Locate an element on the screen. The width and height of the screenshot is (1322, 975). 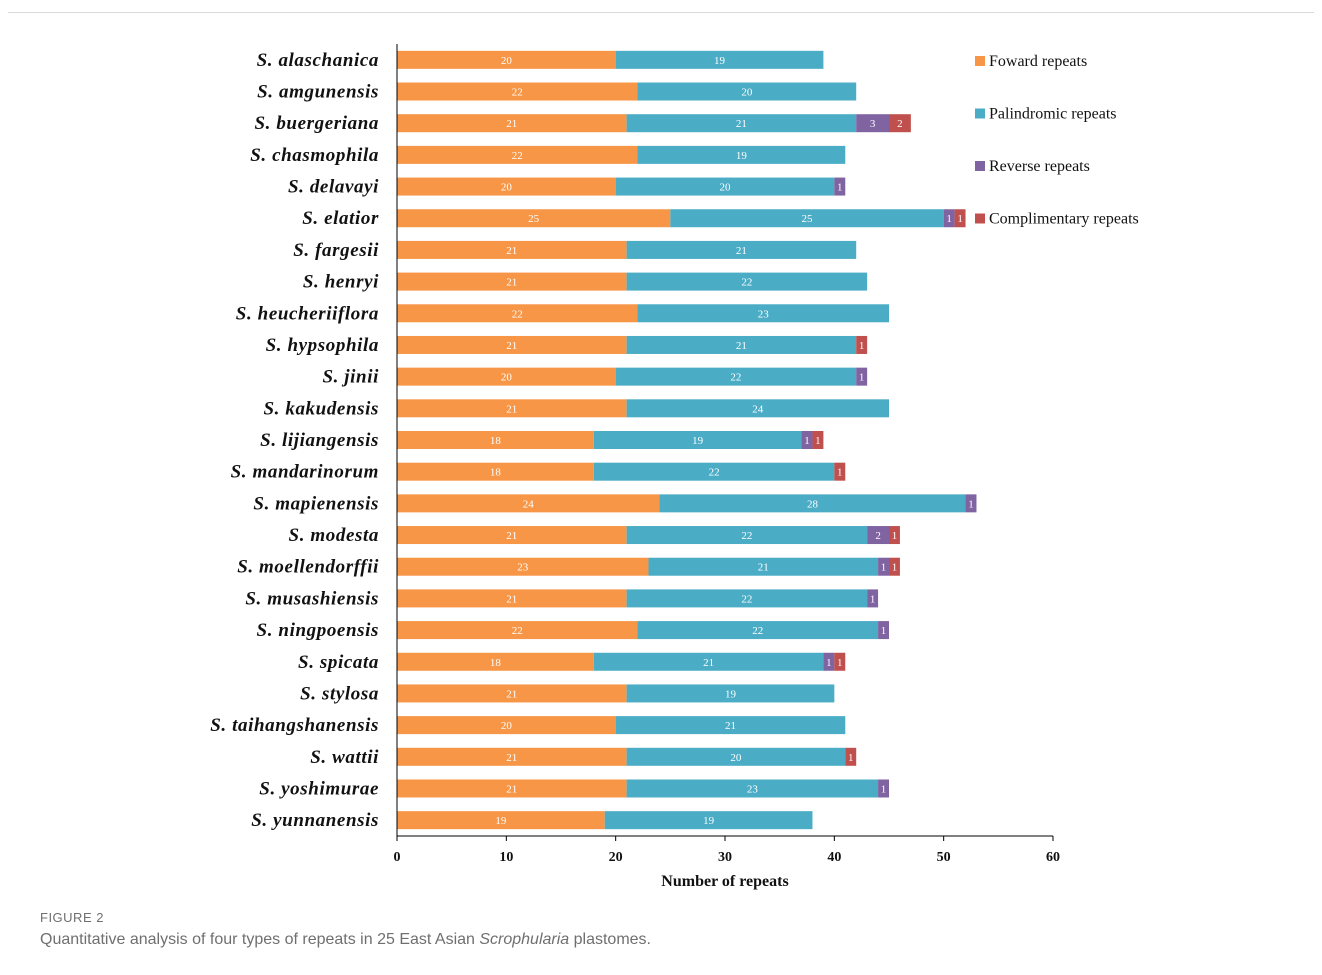
legend-swatch-palindromic-repeats is located at coordinates (980, 113).